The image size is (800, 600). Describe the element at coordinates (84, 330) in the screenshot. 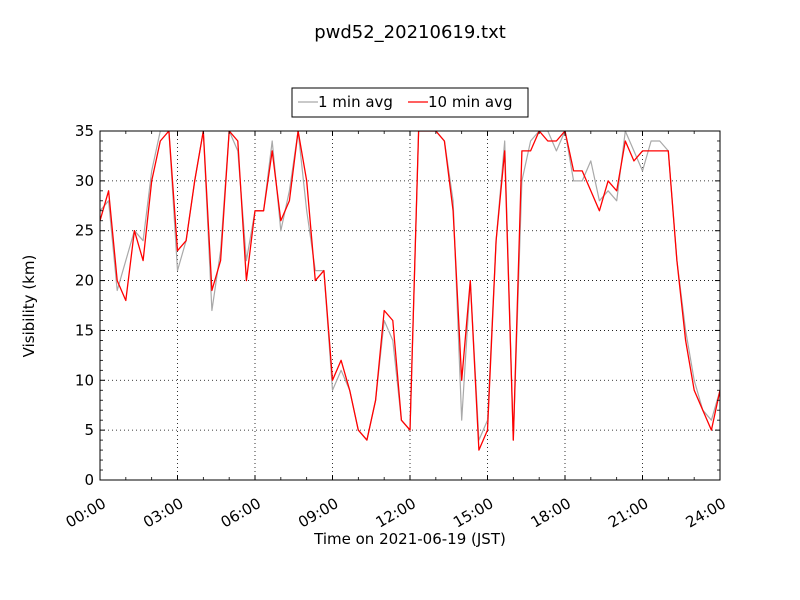

I see `y-tick-label: 15` at that location.